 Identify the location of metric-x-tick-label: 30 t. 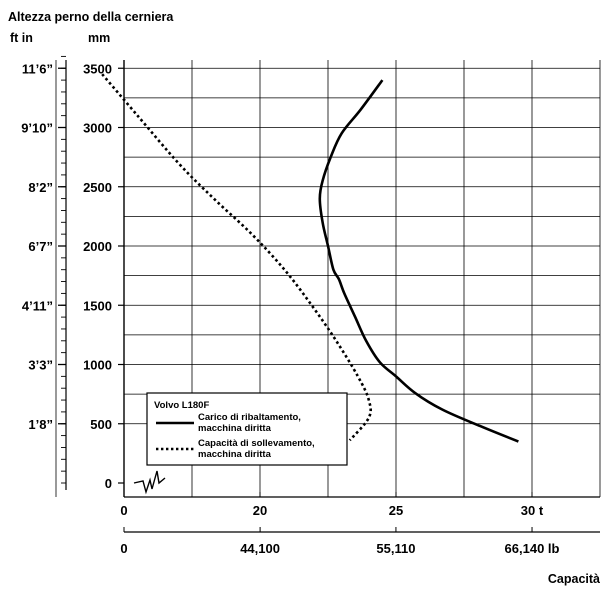
(532, 510).